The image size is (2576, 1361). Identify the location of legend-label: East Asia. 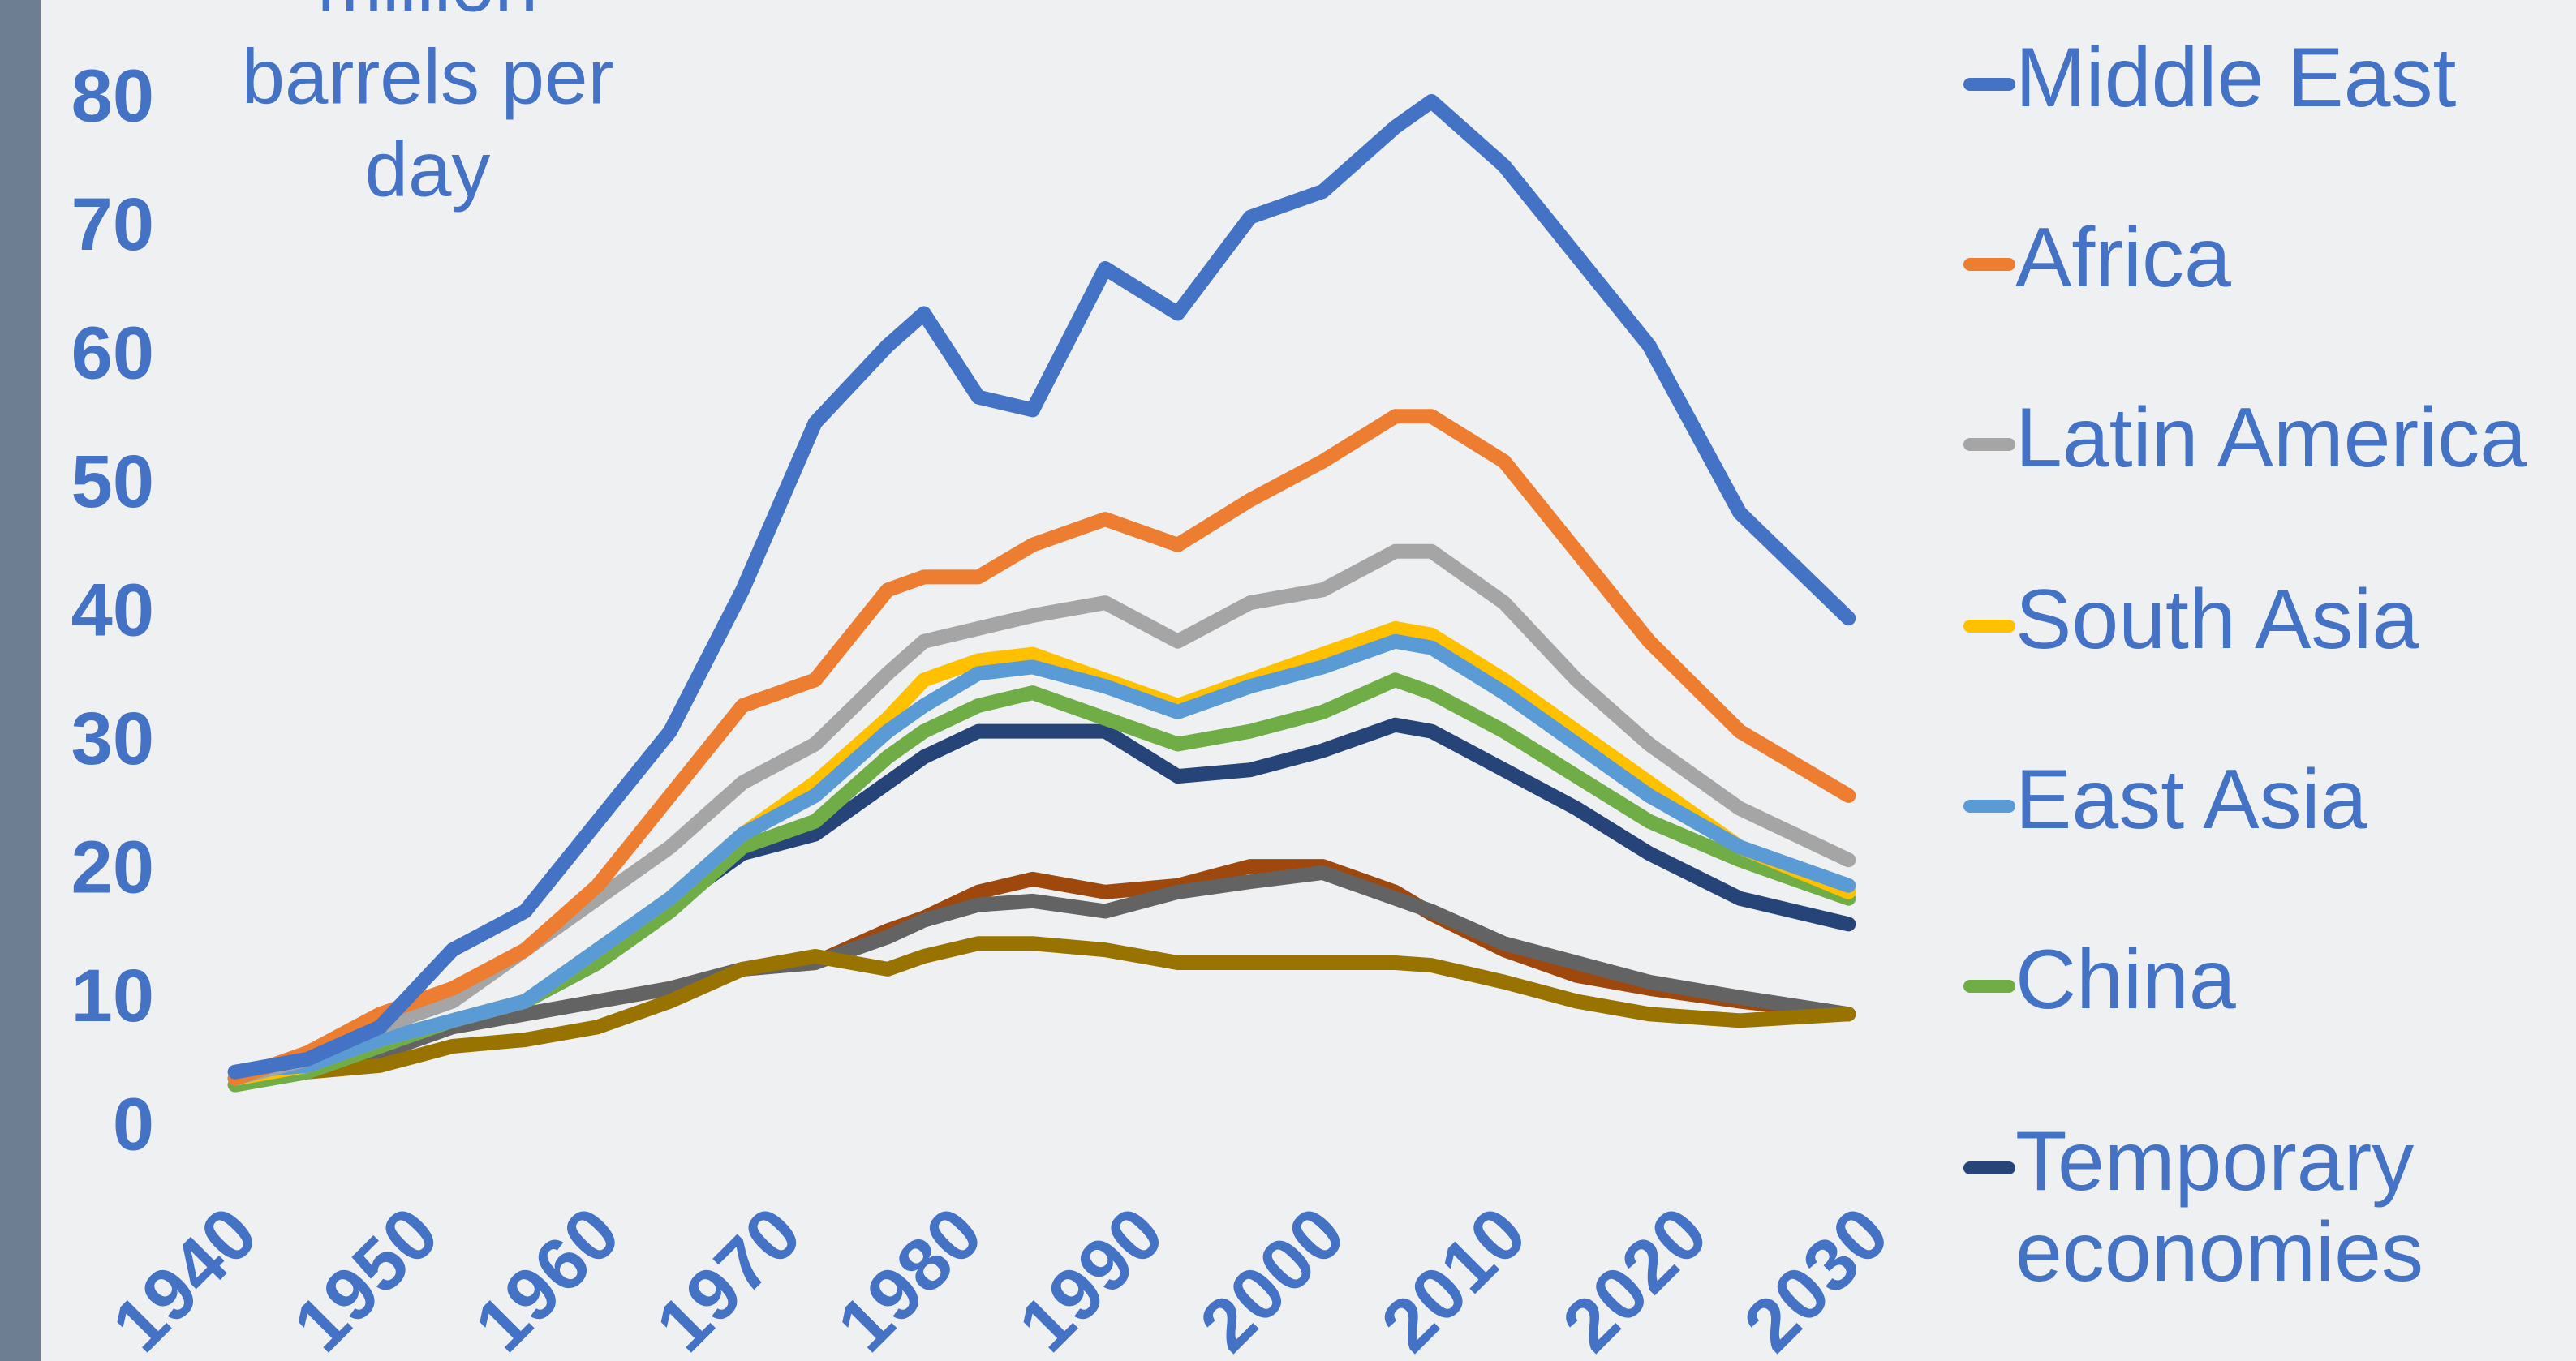
(2191, 800).